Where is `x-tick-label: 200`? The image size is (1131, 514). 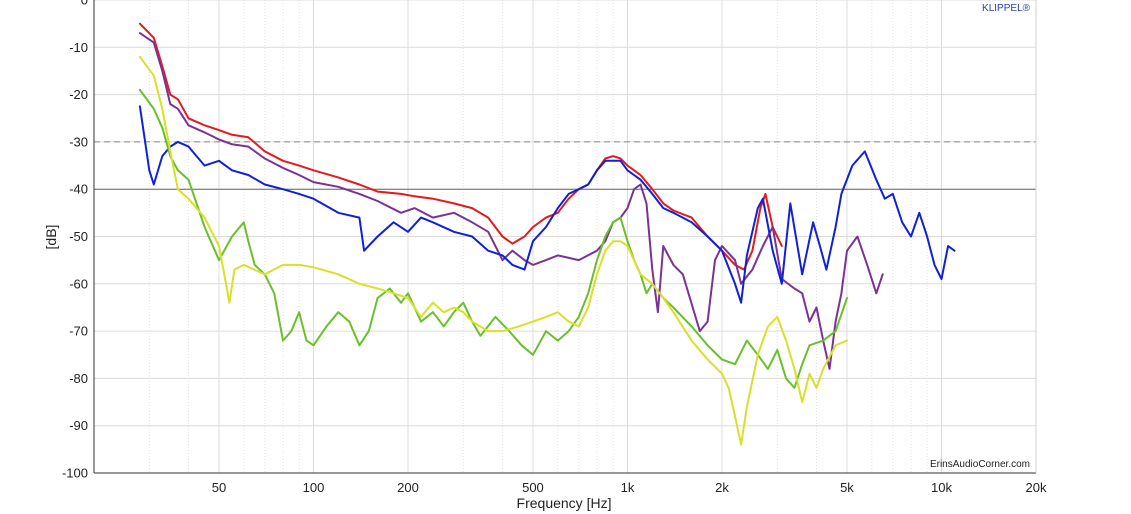 x-tick-label: 200 is located at coordinates (408, 487).